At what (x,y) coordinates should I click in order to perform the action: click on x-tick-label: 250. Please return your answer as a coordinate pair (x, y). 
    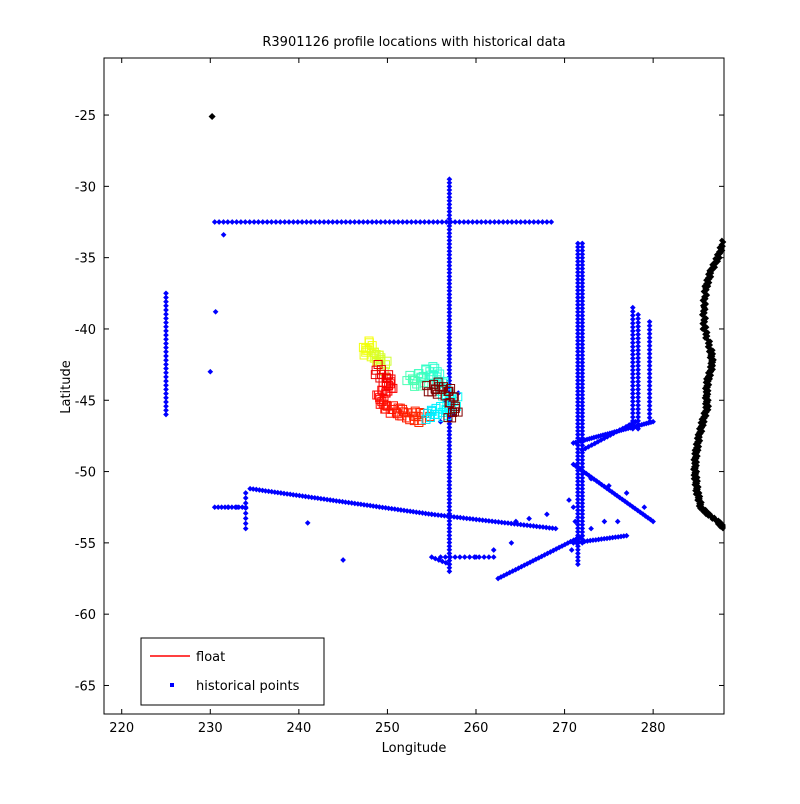
    Looking at the image, I should click on (387, 728).